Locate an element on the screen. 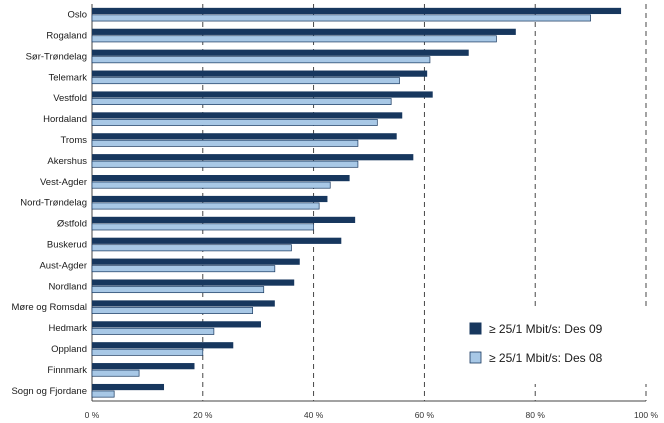  x-tick-label: 0 % is located at coordinates (92, 415).